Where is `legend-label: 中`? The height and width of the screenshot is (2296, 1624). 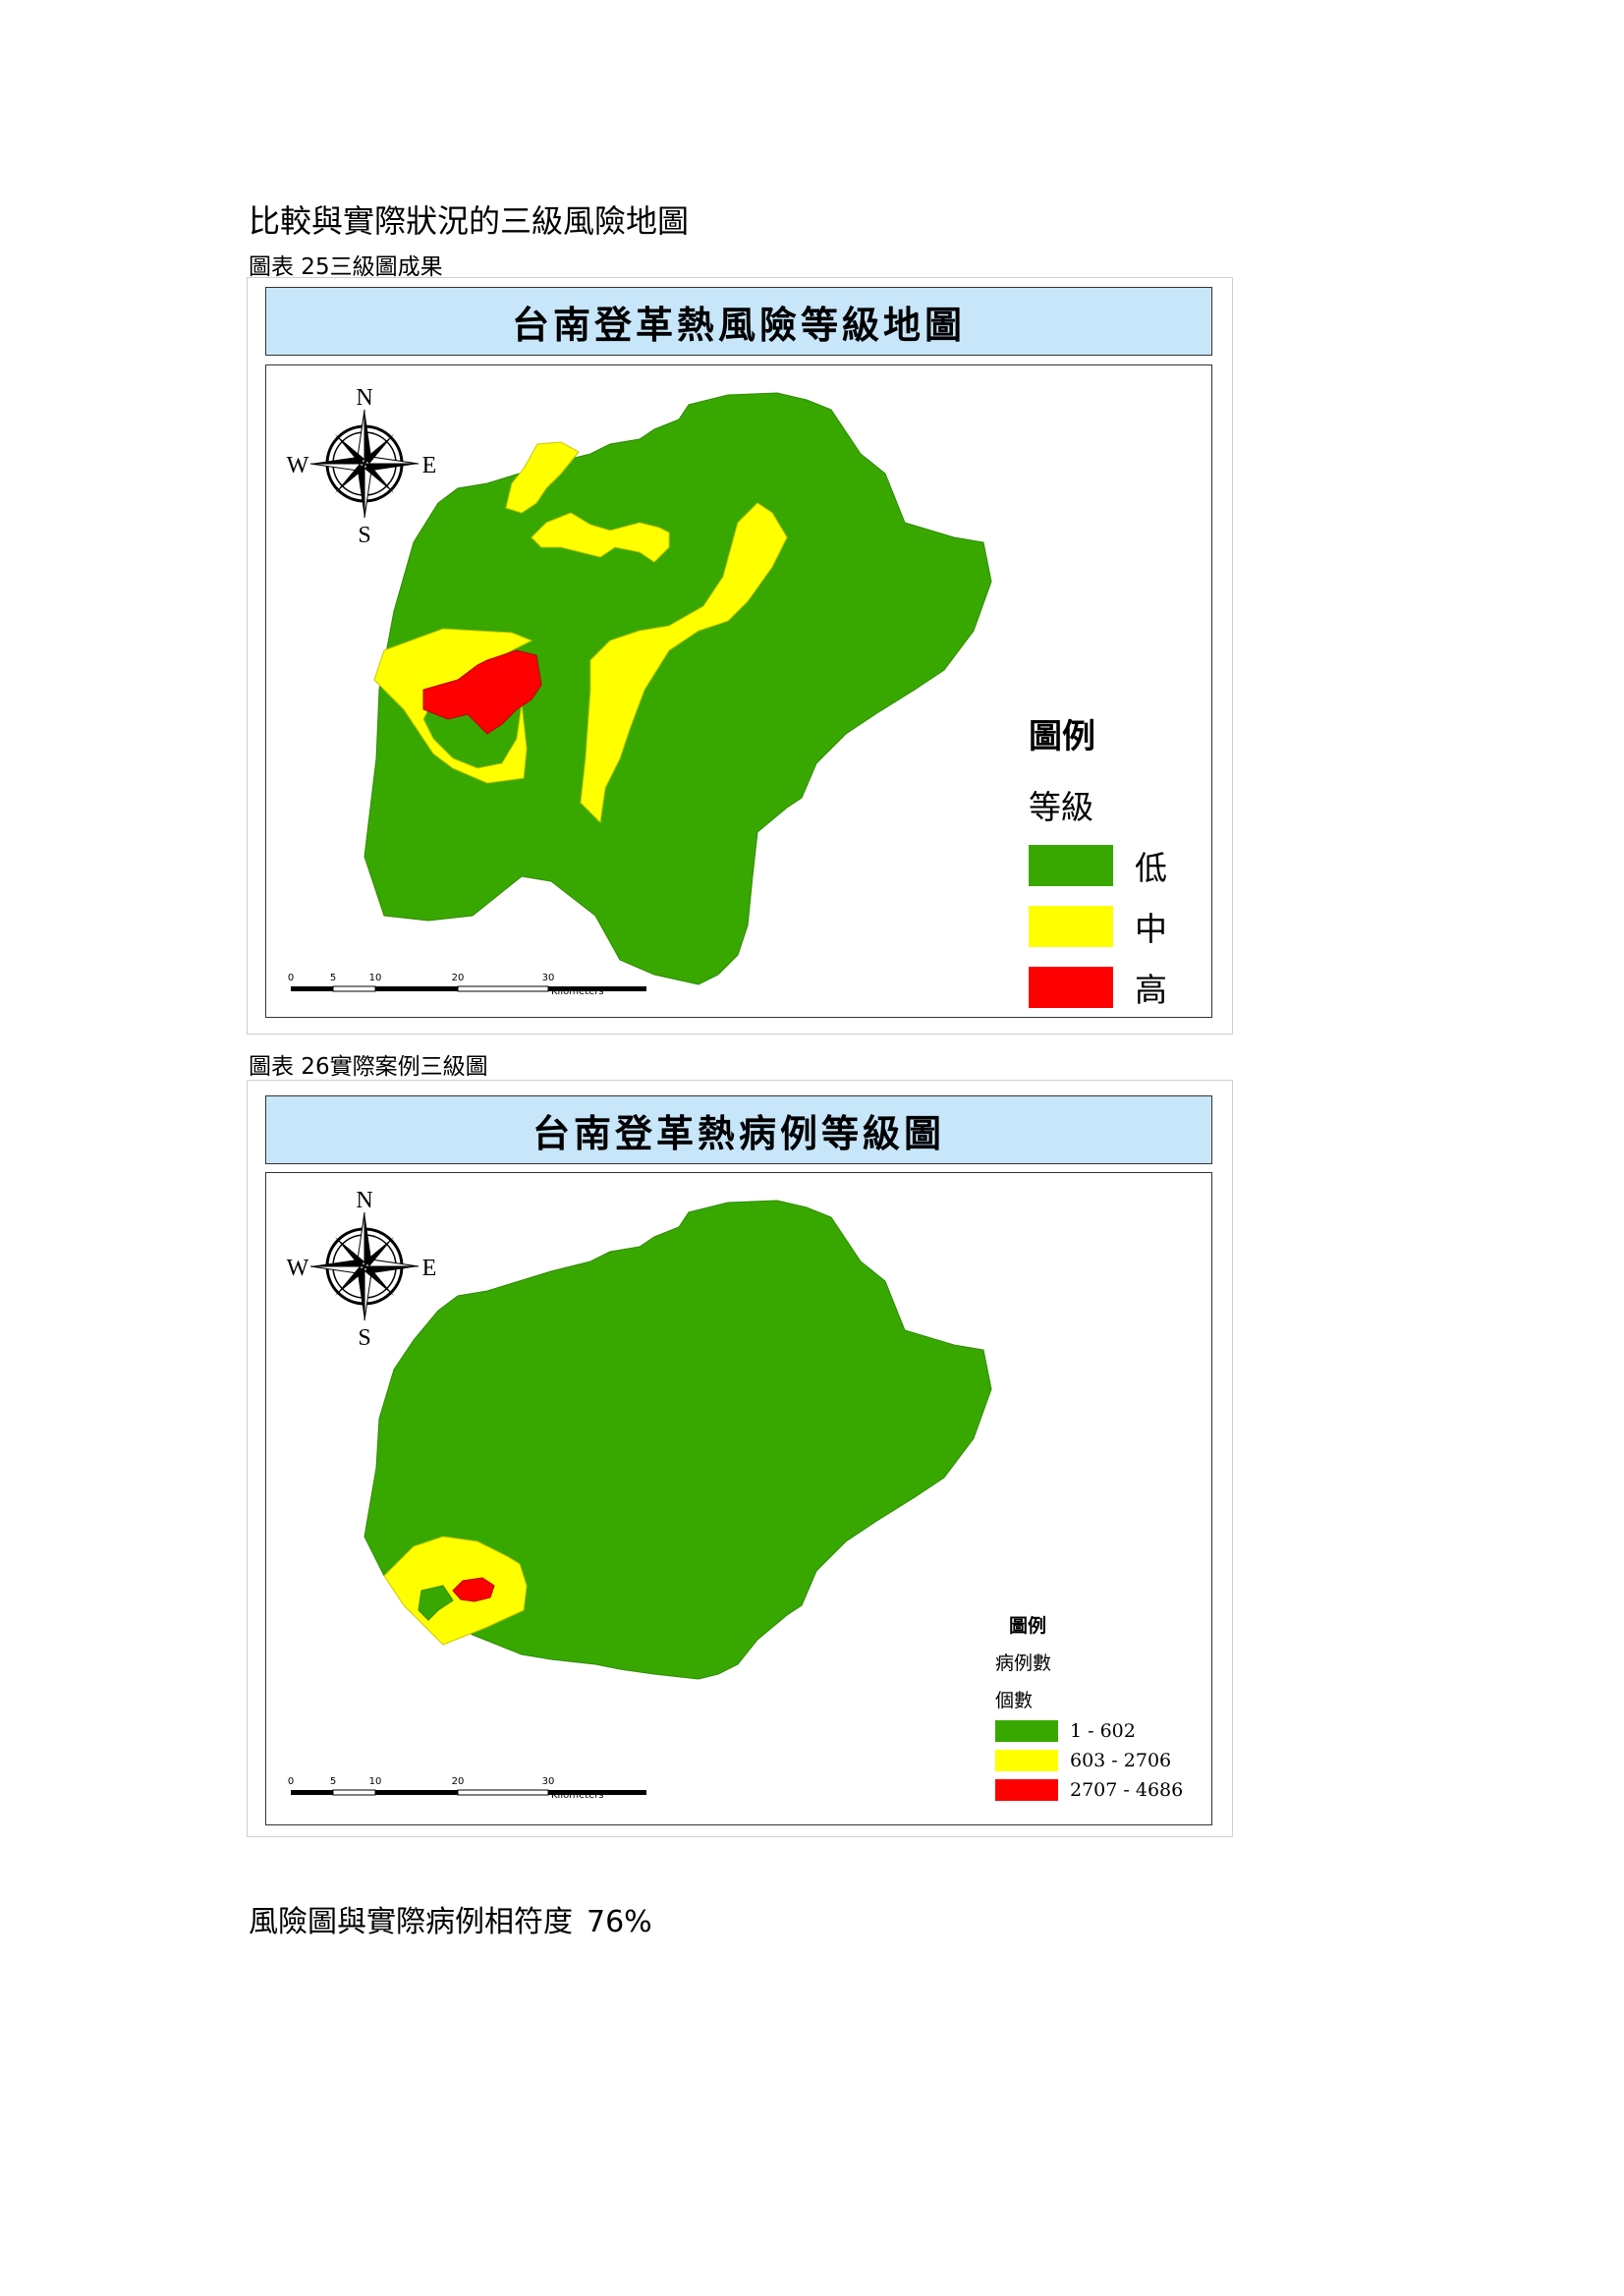 legend-label: 中 is located at coordinates (1151, 929).